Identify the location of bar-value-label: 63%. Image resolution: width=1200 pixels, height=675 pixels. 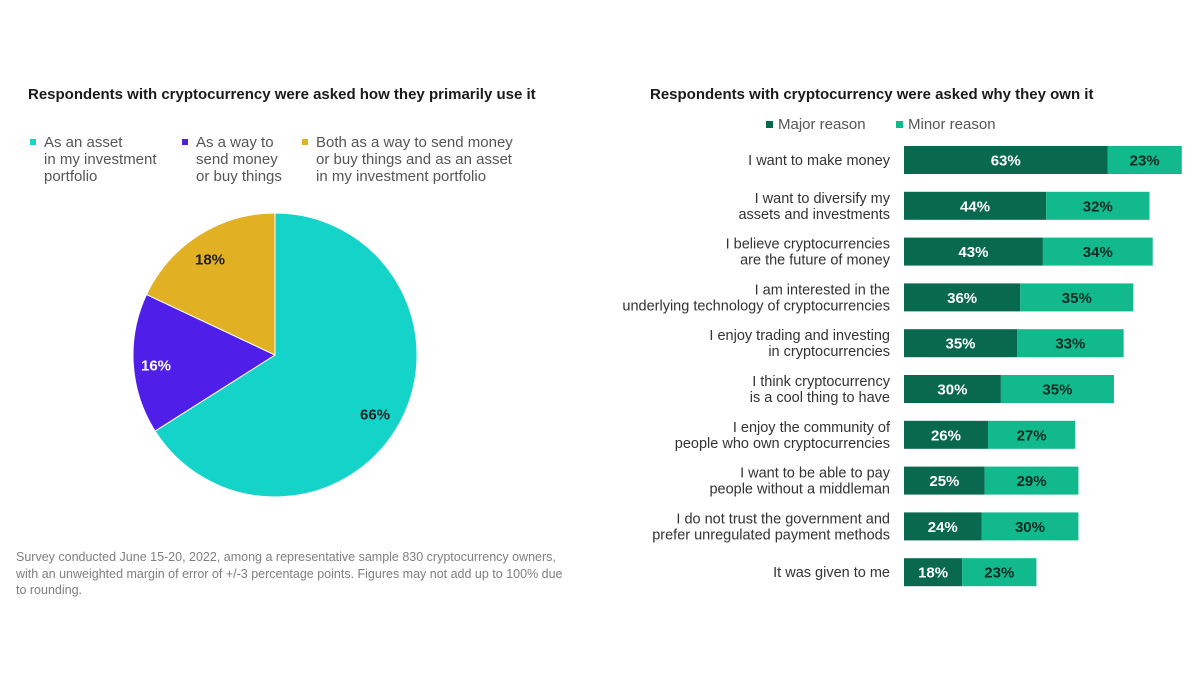
(1006, 161).